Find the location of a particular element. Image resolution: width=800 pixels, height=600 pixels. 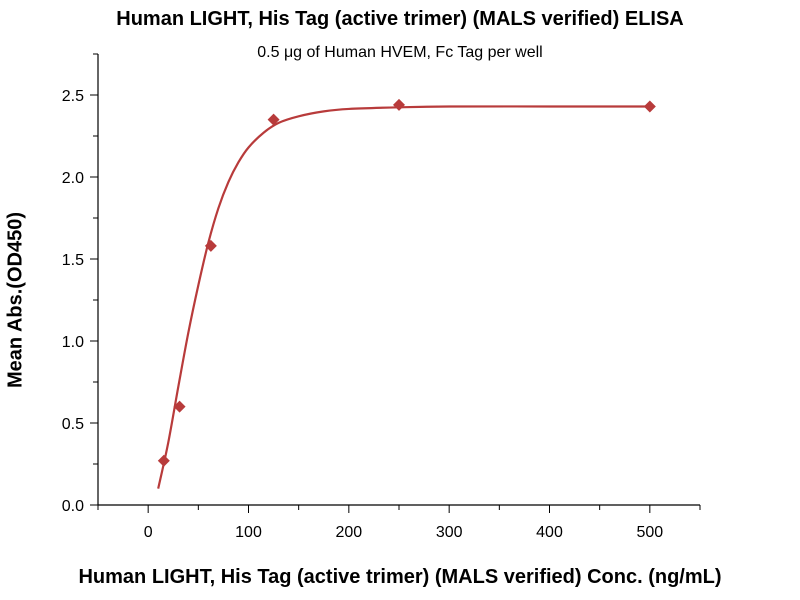

x-tick-label: 500 is located at coordinates (649, 532).